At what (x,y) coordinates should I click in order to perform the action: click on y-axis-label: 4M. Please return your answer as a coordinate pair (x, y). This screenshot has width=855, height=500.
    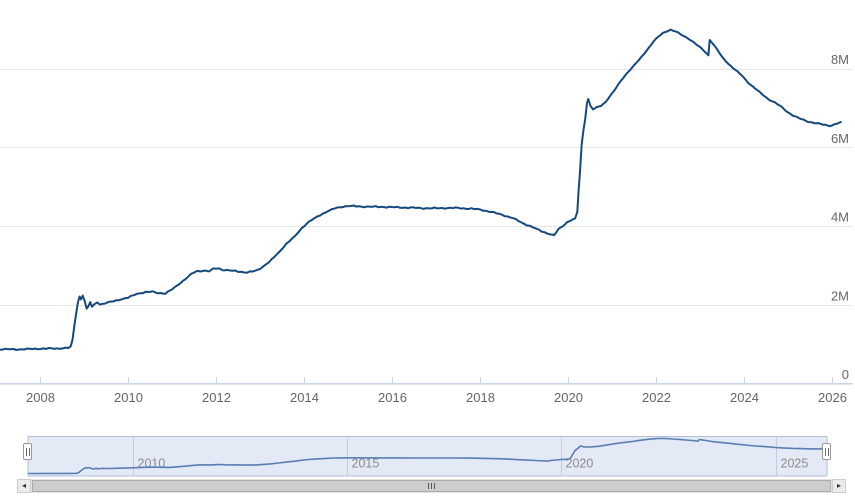
    Looking at the image, I should click on (840, 217).